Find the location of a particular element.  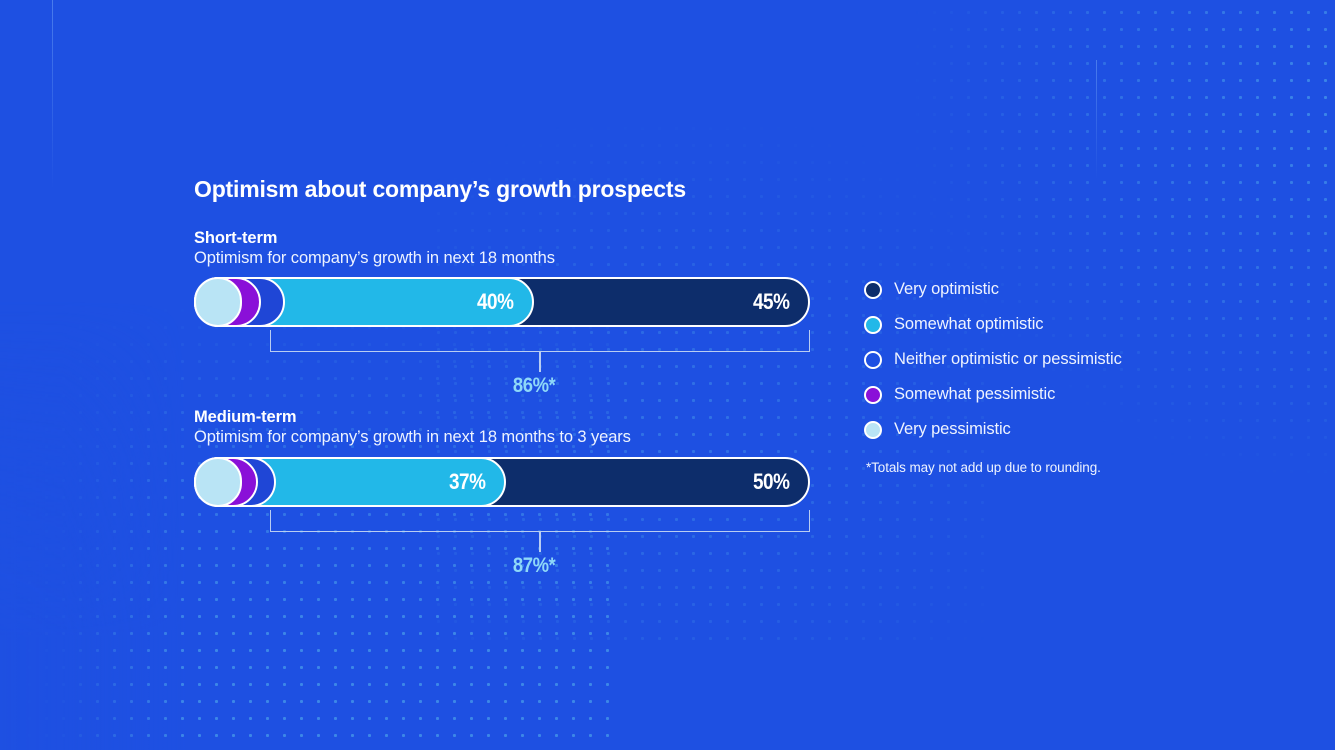

legend-label-somewhat-optimistic: Somewhat optimistic is located at coordinates (969, 324).